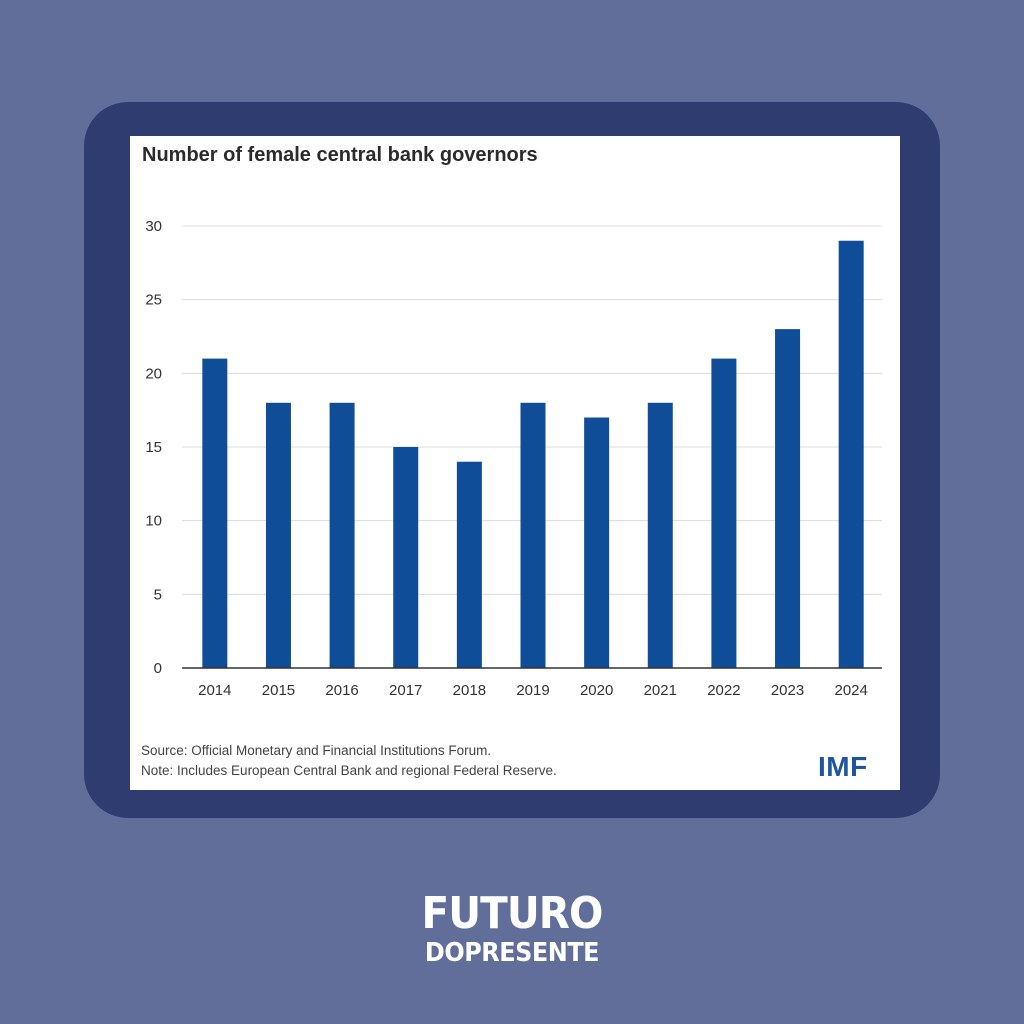 This screenshot has height=1024, width=1024. What do you see at coordinates (787, 690) in the screenshot?
I see `x-tick-label: 2023` at bounding box center [787, 690].